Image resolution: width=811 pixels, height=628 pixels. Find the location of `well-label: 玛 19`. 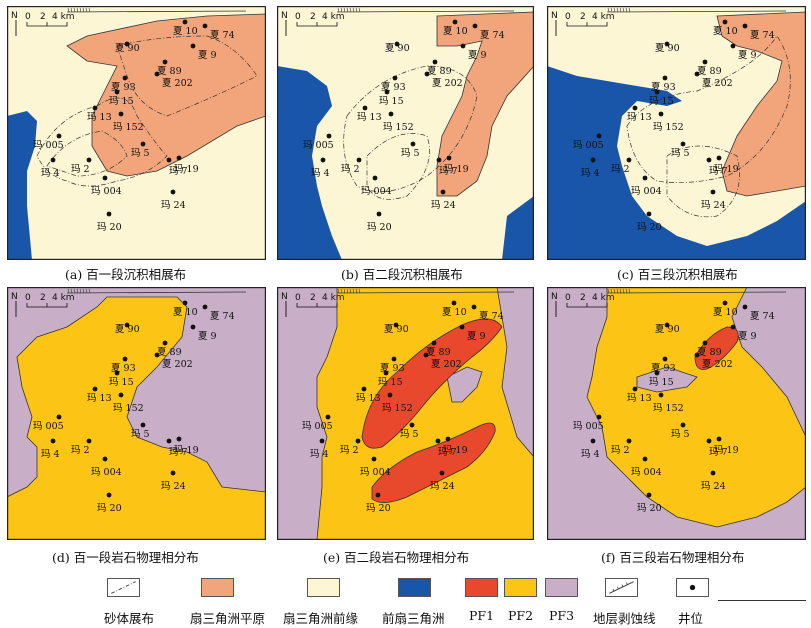

well-label: 玛 19 is located at coordinates (186, 169).